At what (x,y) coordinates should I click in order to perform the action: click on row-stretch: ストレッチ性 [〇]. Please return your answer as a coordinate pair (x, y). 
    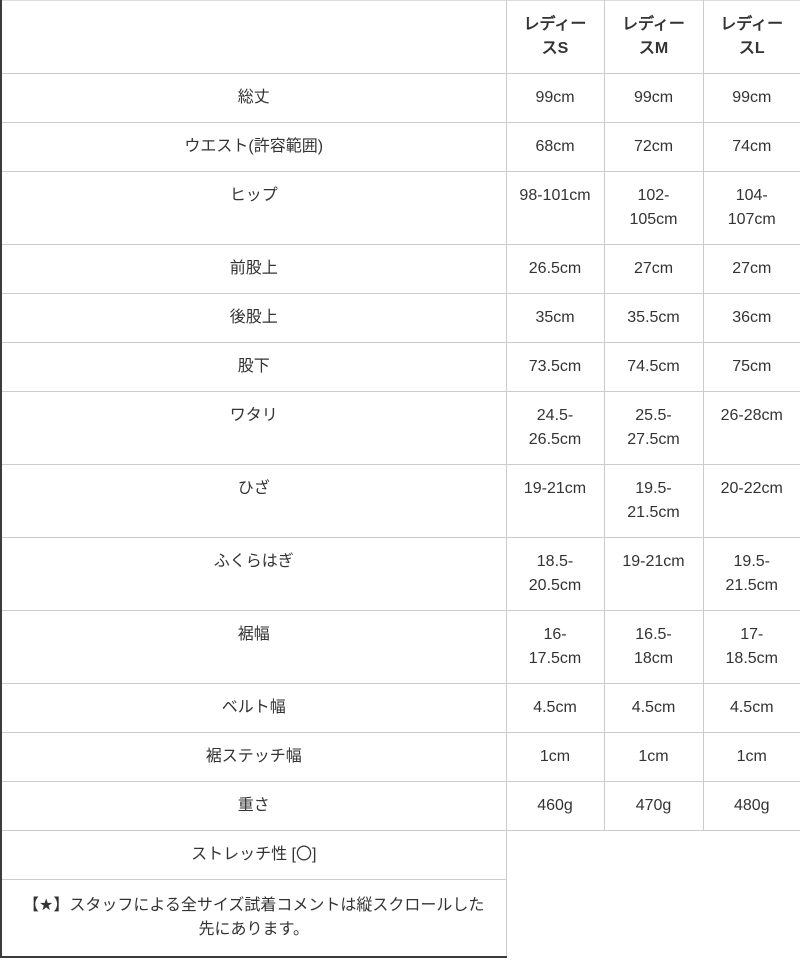
    Looking at the image, I should click on (400, 855).